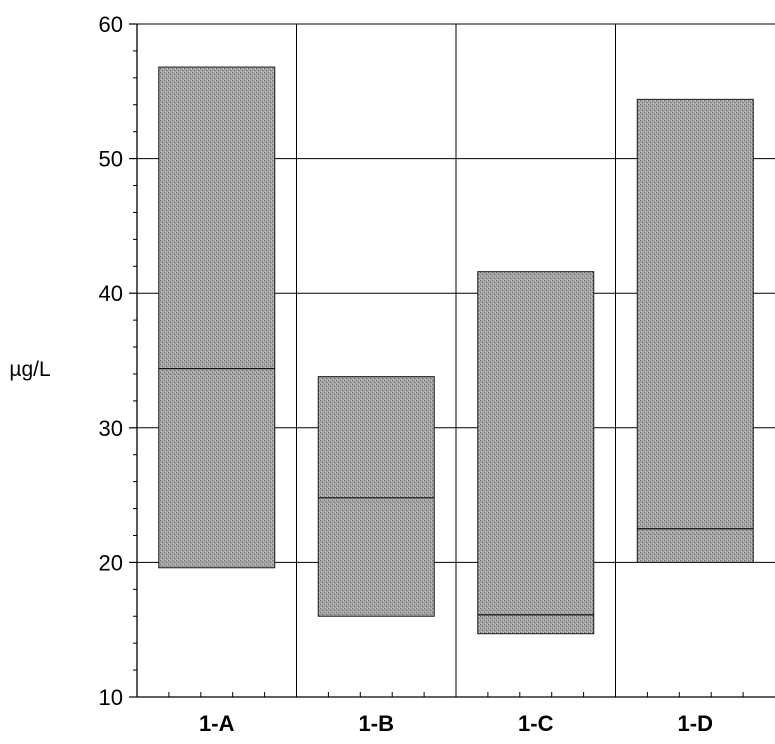 The width and height of the screenshot is (775, 744). I want to click on y-tick-label-60: 60, so click(111, 24).